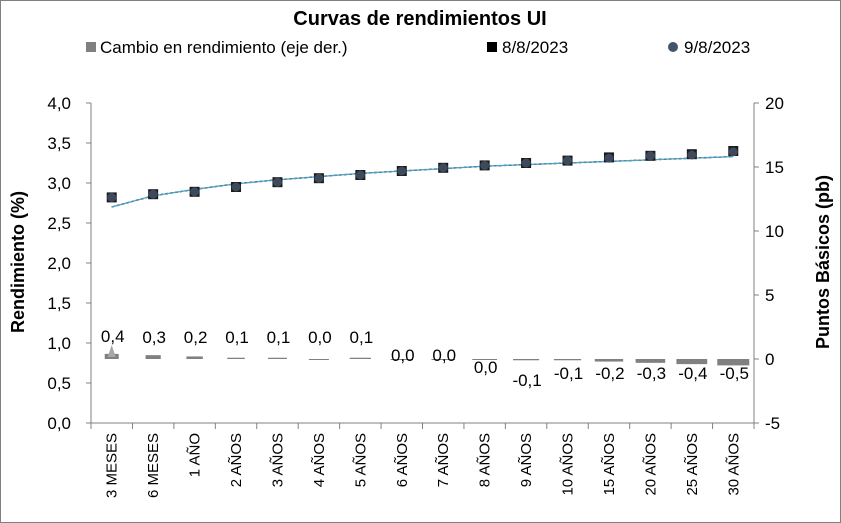  I want to click on legend-swatch-prev, so click(492, 47).